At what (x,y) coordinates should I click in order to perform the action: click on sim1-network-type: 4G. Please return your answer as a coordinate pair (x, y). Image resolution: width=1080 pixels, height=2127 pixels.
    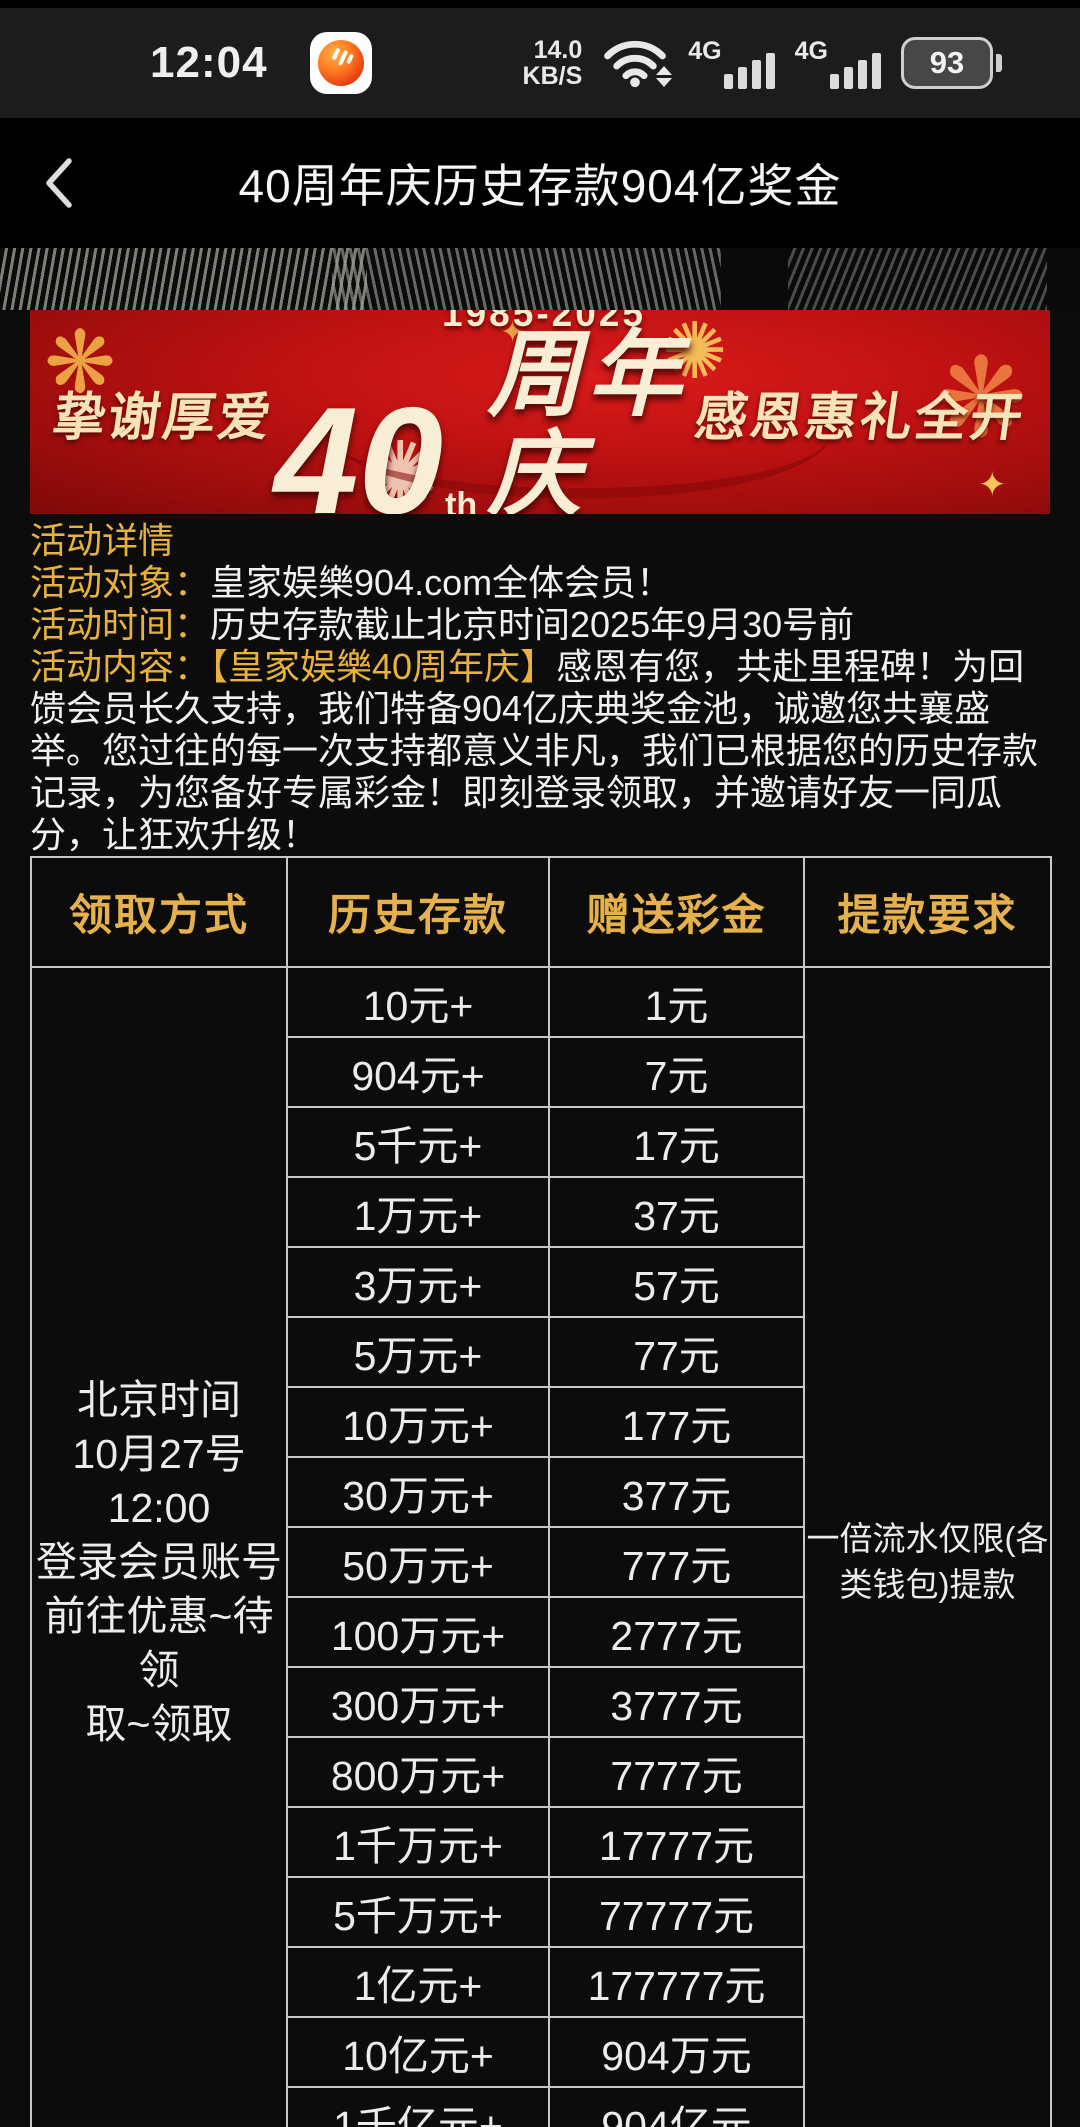
    Looking at the image, I should click on (705, 51).